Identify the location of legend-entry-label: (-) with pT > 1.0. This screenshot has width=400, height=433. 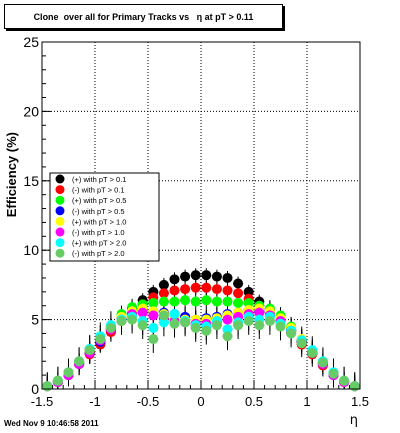
(98, 232).